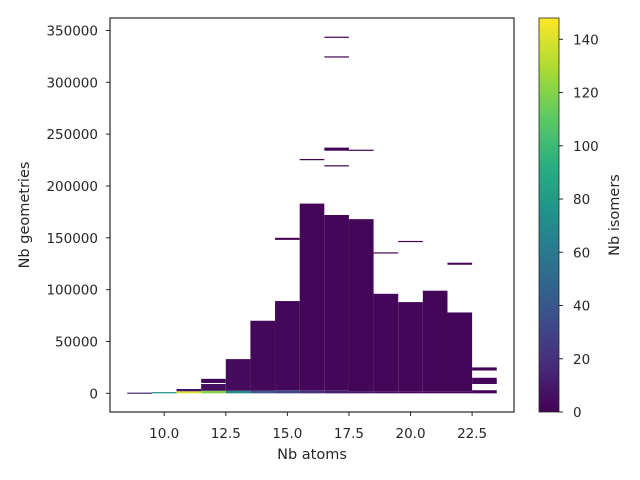 This screenshot has height=480, width=640. I want to click on colorbar-tick-label: 0, so click(577, 413).